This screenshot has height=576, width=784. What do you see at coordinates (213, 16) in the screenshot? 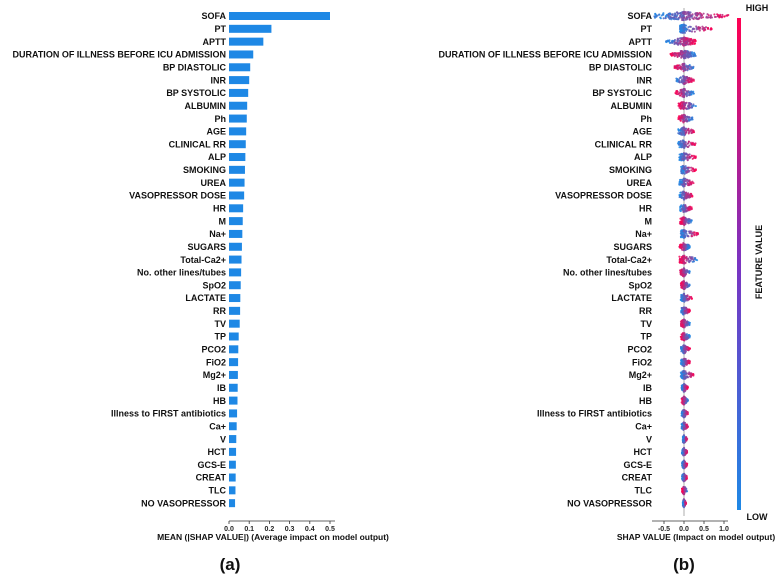
I see `bar-feature-label: SOFA` at bounding box center [213, 16].